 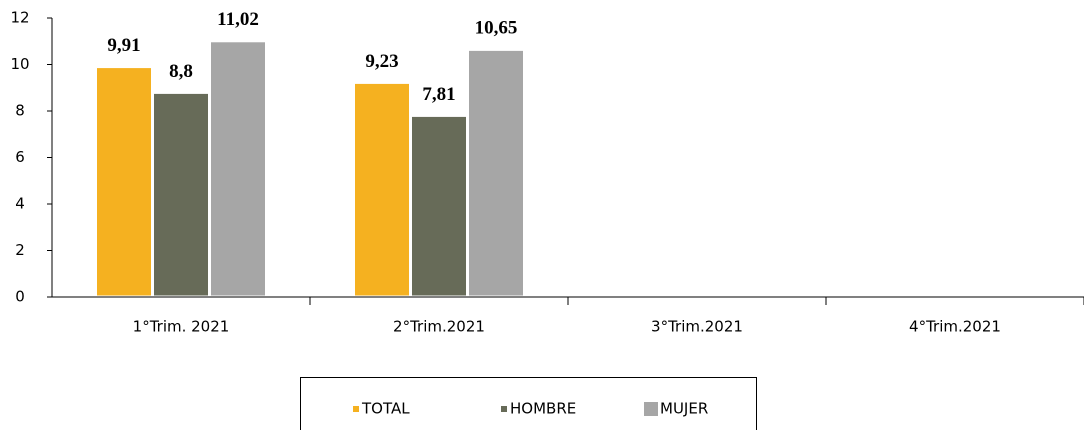 What do you see at coordinates (438, 94) in the screenshot?
I see `value-label: 7,81` at bounding box center [438, 94].